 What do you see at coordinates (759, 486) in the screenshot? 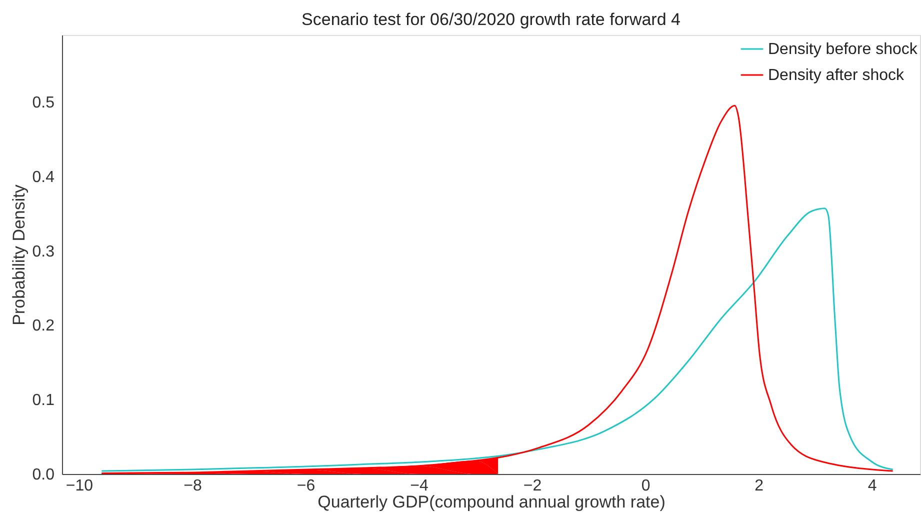
I see `x-tick-label: 2` at bounding box center [759, 486].